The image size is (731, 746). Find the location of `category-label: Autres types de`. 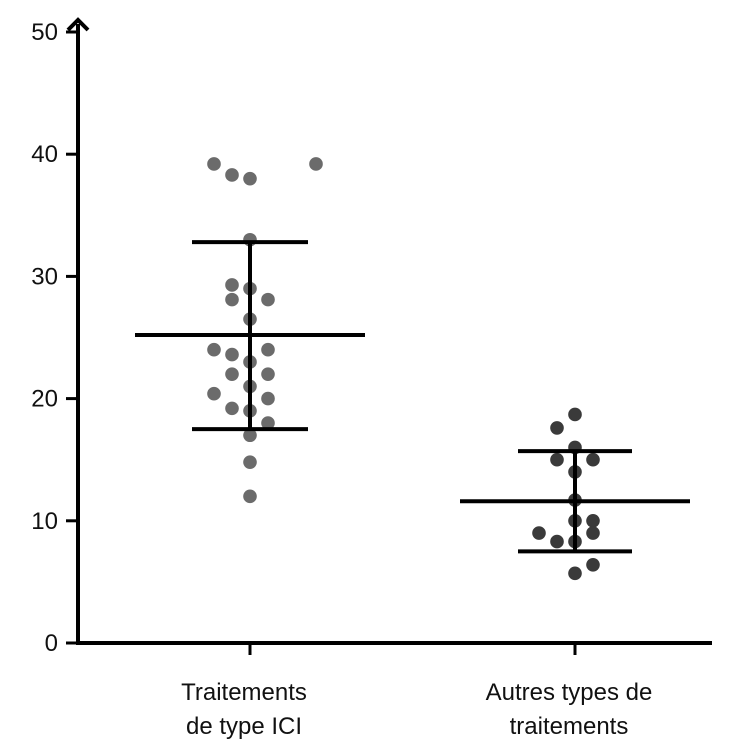

category-label: Autres types de is located at coordinates (569, 692).